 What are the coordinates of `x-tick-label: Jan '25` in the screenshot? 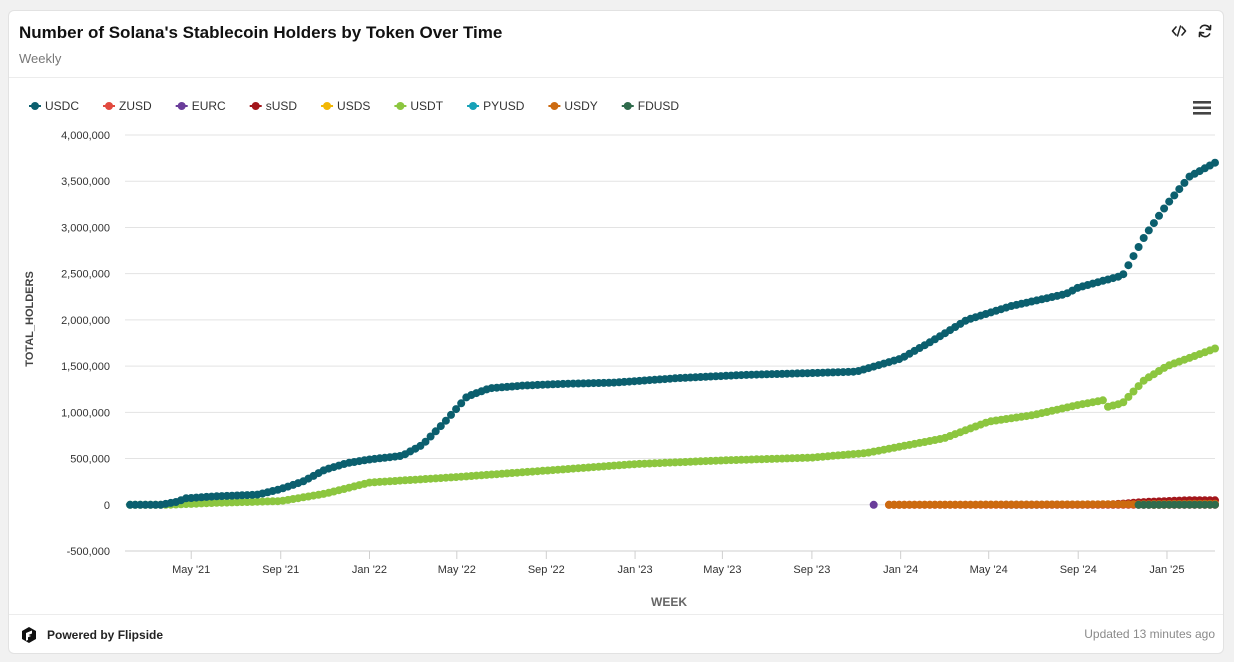 It's located at (1166, 570).